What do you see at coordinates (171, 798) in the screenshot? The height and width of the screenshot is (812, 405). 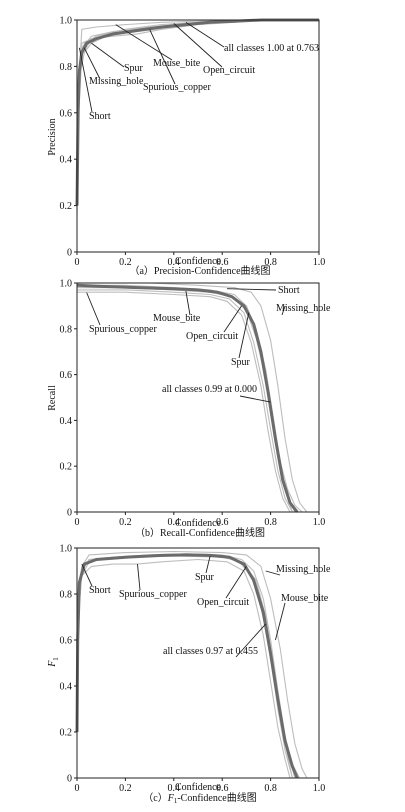 I see `caption-italic: F` at bounding box center [171, 798].